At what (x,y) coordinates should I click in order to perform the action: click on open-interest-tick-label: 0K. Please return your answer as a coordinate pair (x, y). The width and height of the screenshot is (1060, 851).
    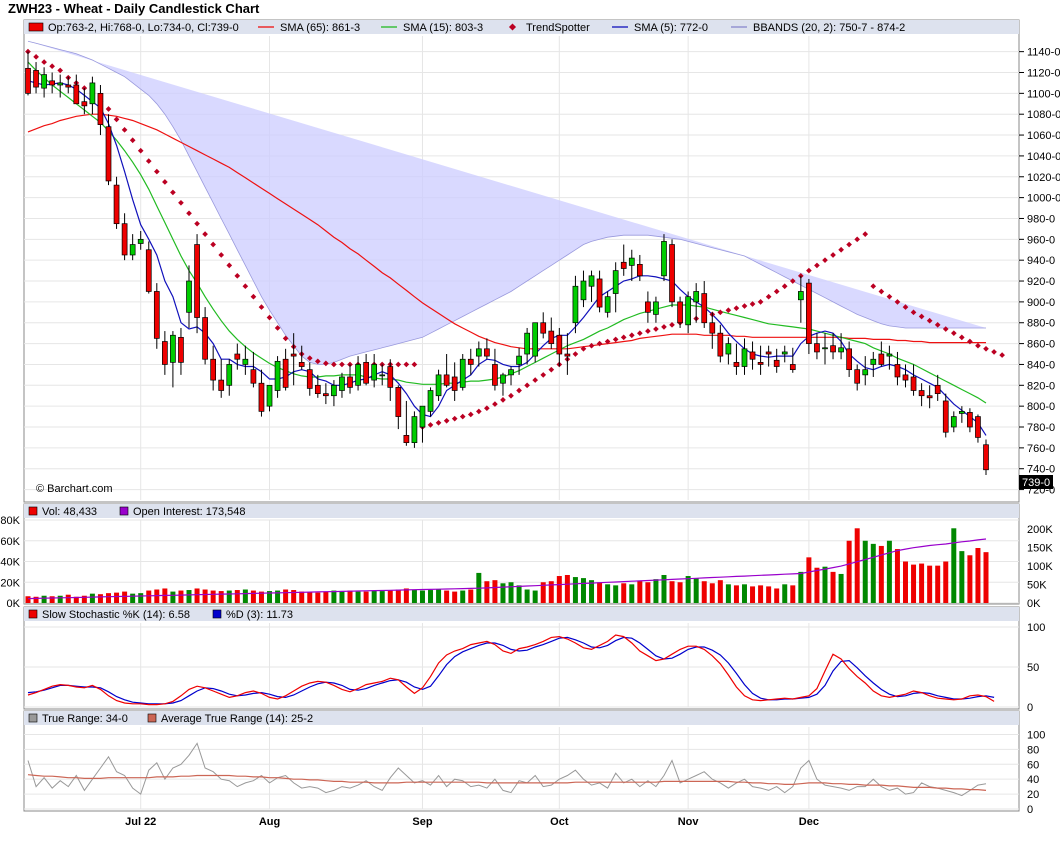
    Looking at the image, I should click on (1034, 604).